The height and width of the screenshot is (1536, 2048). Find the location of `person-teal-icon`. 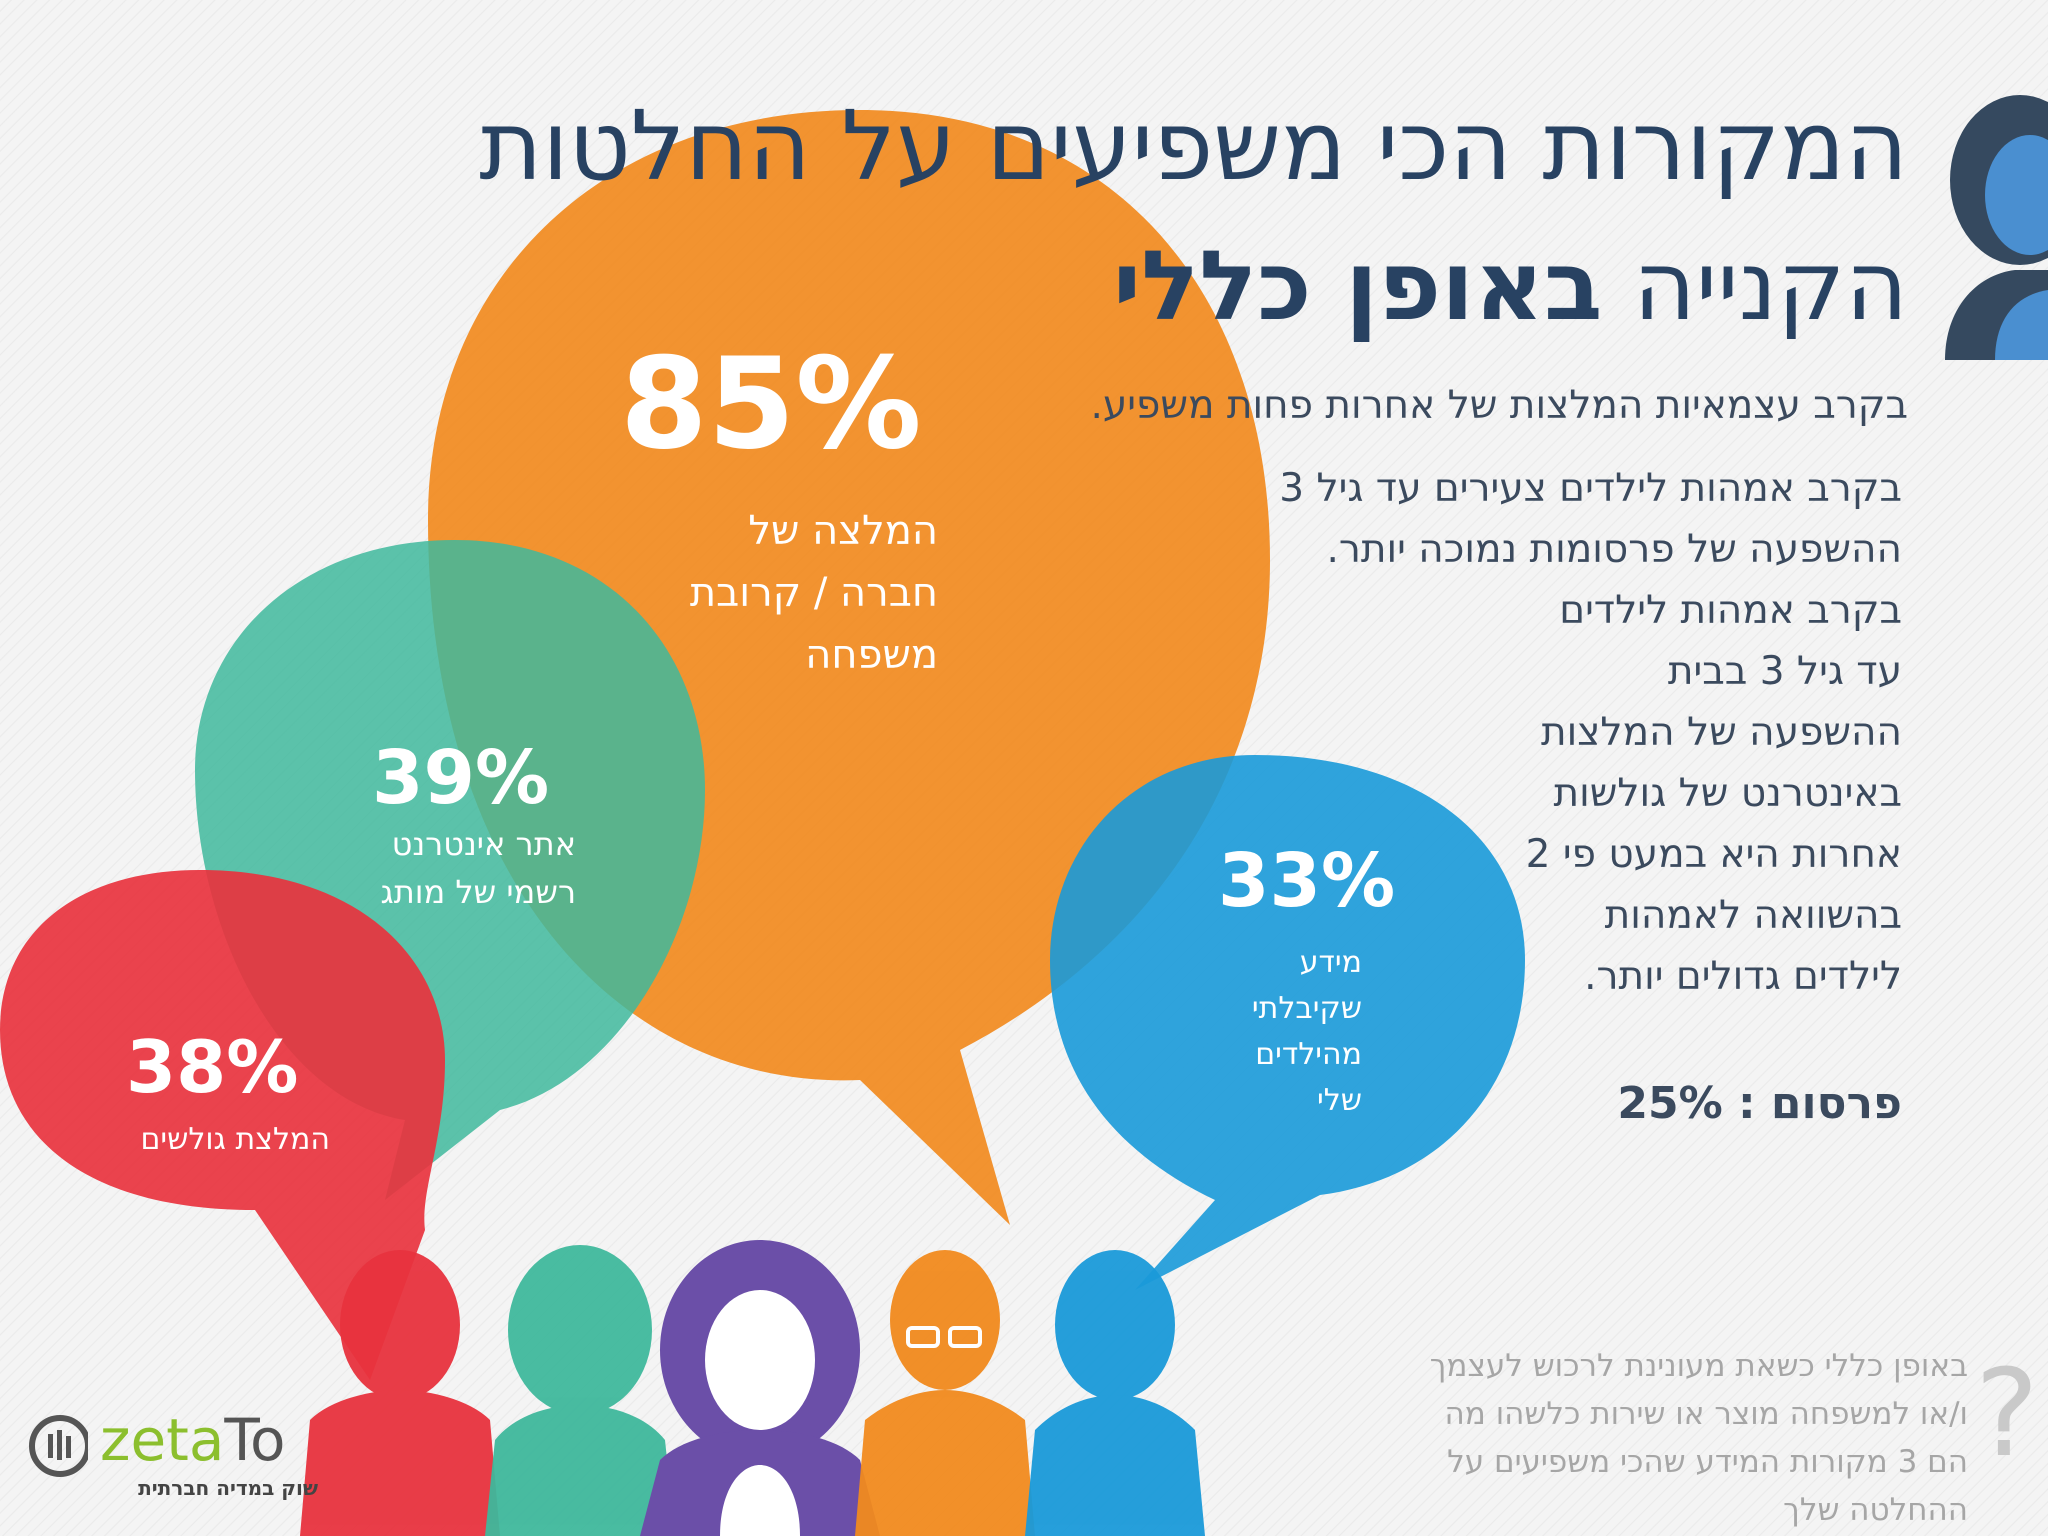

person-teal-icon is located at coordinates (580, 1390).